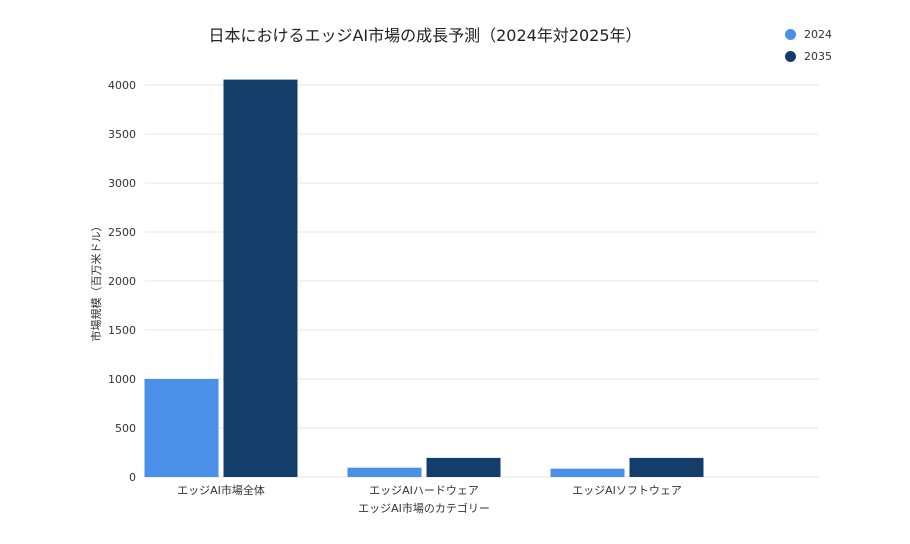  What do you see at coordinates (790, 34) in the screenshot?
I see `legend-swatch-2024` at bounding box center [790, 34].